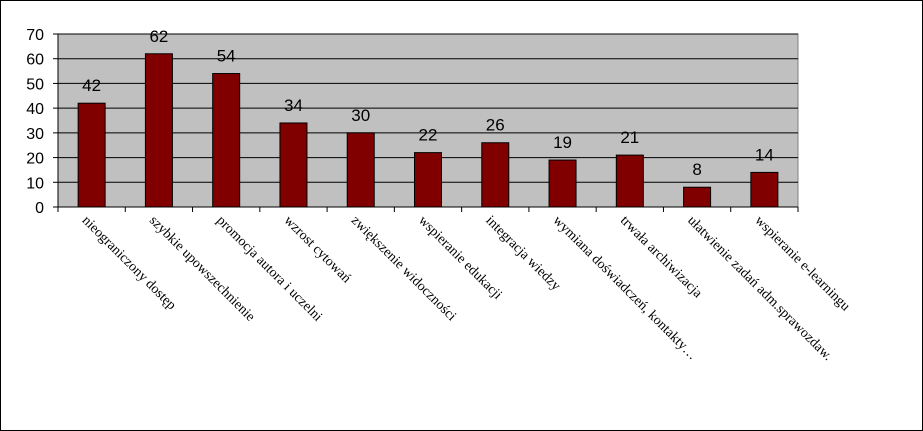 Image resolution: width=923 pixels, height=431 pixels. What do you see at coordinates (35, 134) in the screenshot?
I see `y-tick-label: 30` at bounding box center [35, 134].